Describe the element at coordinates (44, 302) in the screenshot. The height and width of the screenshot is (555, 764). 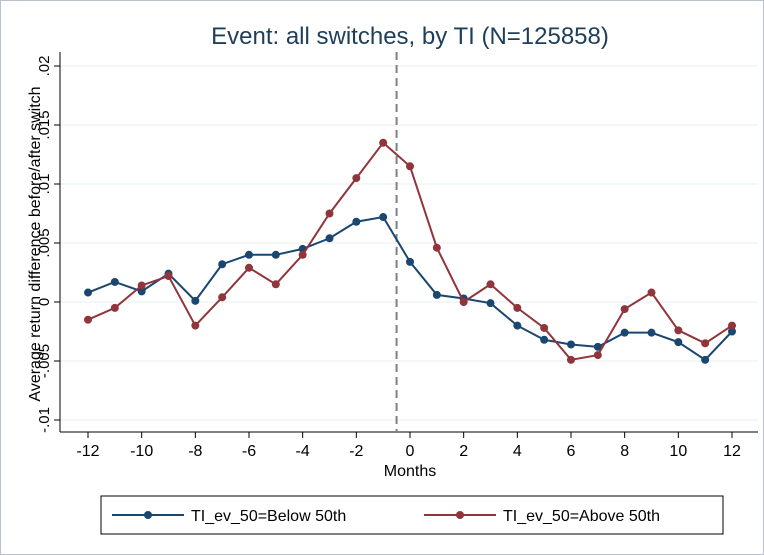
I see `y-tick-label: 0` at that location.